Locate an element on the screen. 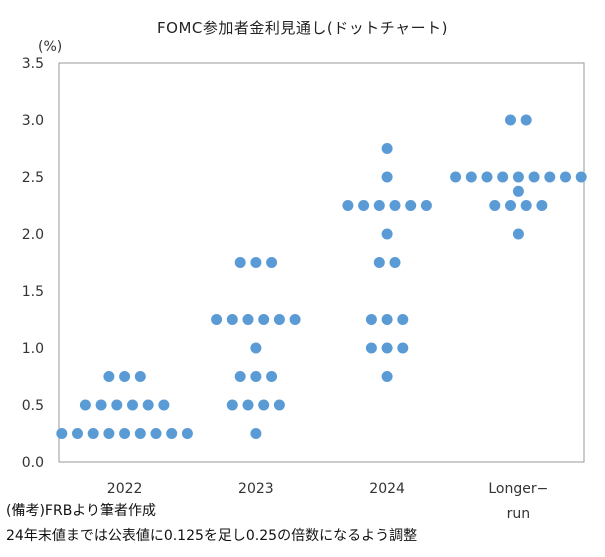 The image size is (605, 557). y-axis-unit-label: (%) is located at coordinates (50, 47).